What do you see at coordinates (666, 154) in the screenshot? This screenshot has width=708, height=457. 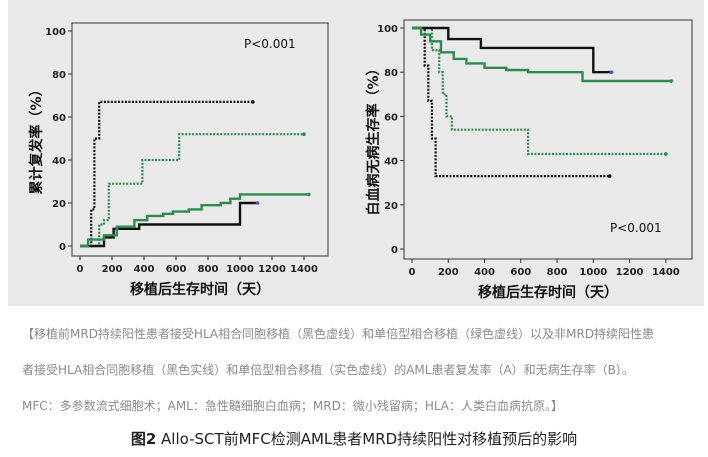 I see `chart-2-series-2-censor-mark` at bounding box center [666, 154].